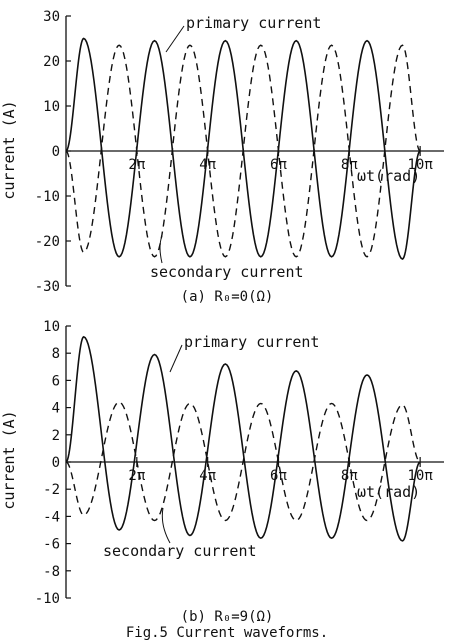 Image resolution: width=454 pixels, height=644 pixels. I want to click on chart-a-ytick-label: -20, so click(47, 242).